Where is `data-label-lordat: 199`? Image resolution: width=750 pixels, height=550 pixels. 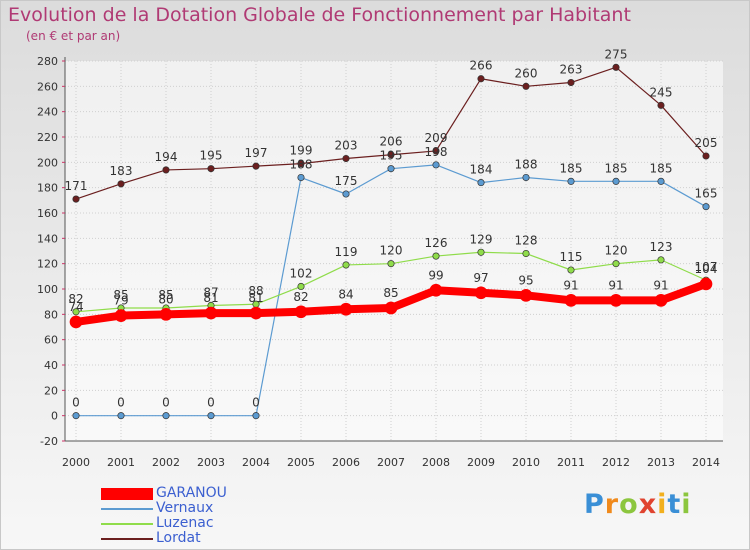
data-label-lordat: 199 is located at coordinates (301, 151).